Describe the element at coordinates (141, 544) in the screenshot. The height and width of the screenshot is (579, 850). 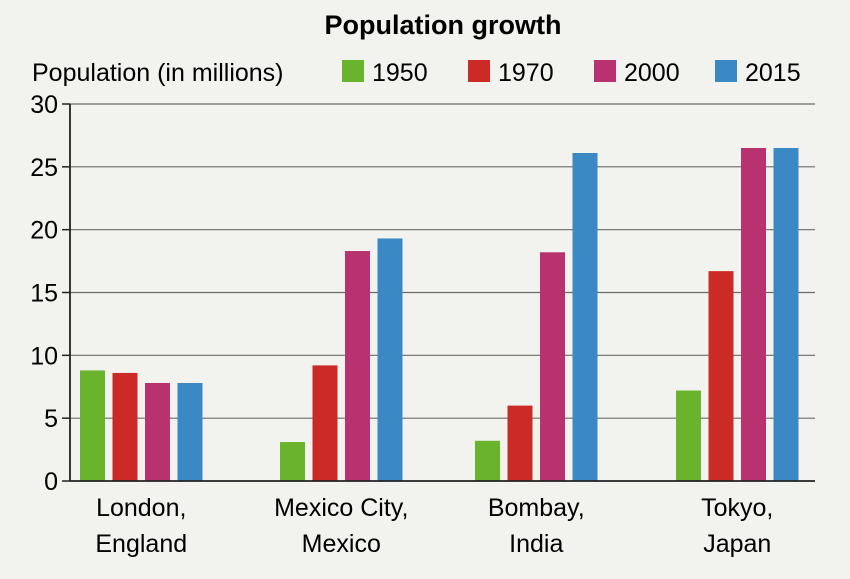
I see `category-label: England` at that location.